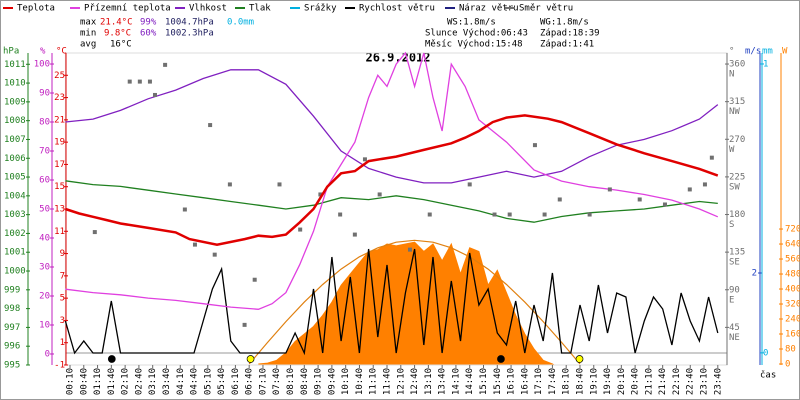 Image resolution: width=800 pixels, height=400 pixels. I want to click on y-tick-label: 997, so click(12, 328).